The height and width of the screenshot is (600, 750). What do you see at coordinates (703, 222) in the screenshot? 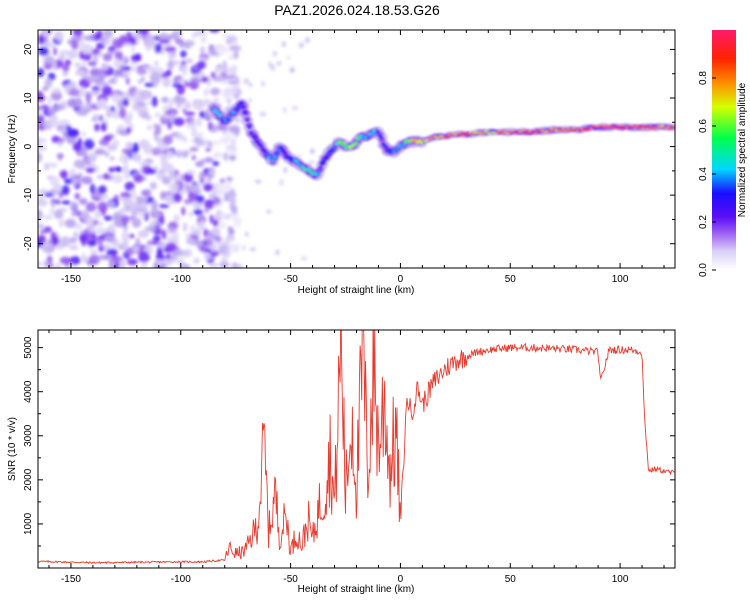
I see `colorbar-tick-label: 0.2` at bounding box center [703, 222].